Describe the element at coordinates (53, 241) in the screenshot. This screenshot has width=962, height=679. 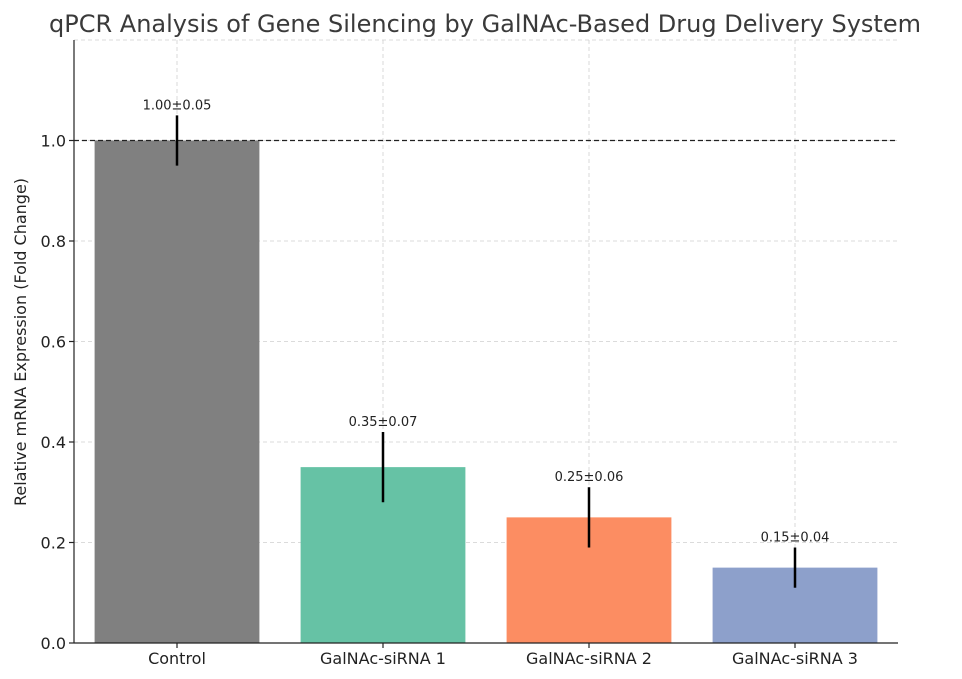
I see `y-tick-label: 0.8` at that location.